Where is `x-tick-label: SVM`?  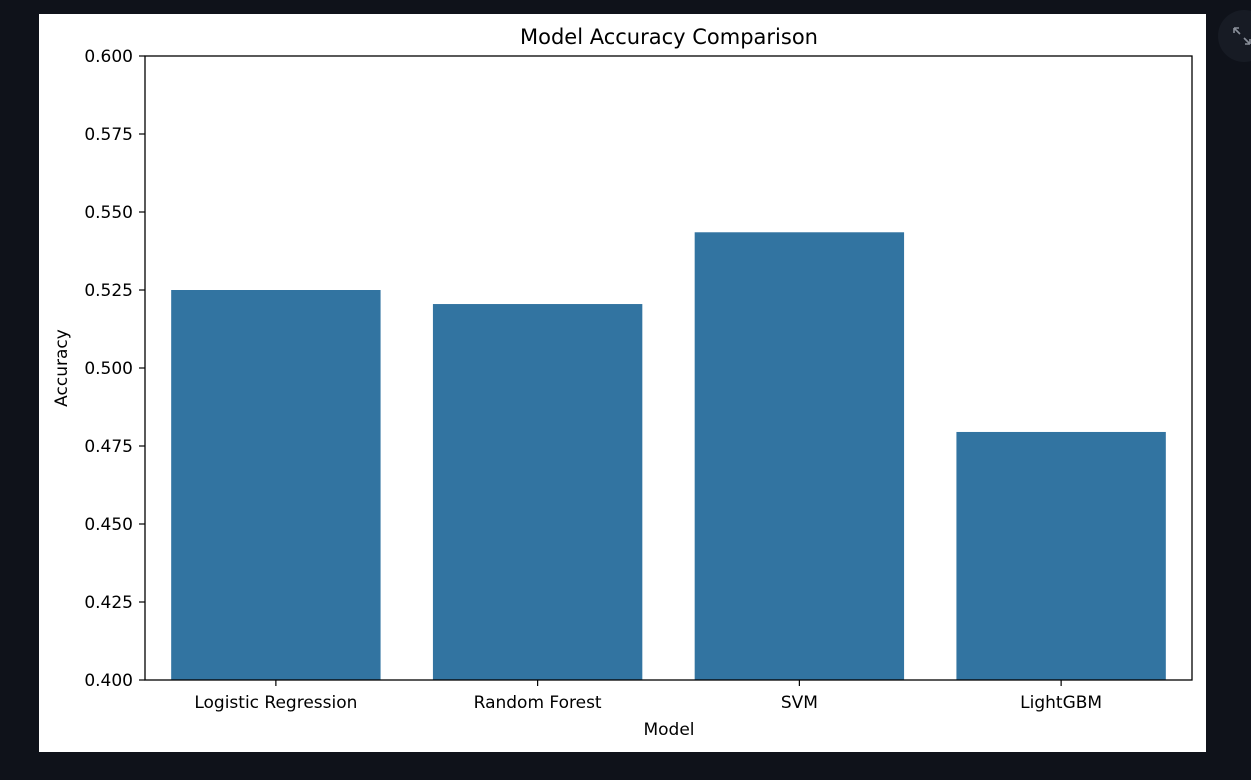
x-tick-label: SVM is located at coordinates (799, 703).